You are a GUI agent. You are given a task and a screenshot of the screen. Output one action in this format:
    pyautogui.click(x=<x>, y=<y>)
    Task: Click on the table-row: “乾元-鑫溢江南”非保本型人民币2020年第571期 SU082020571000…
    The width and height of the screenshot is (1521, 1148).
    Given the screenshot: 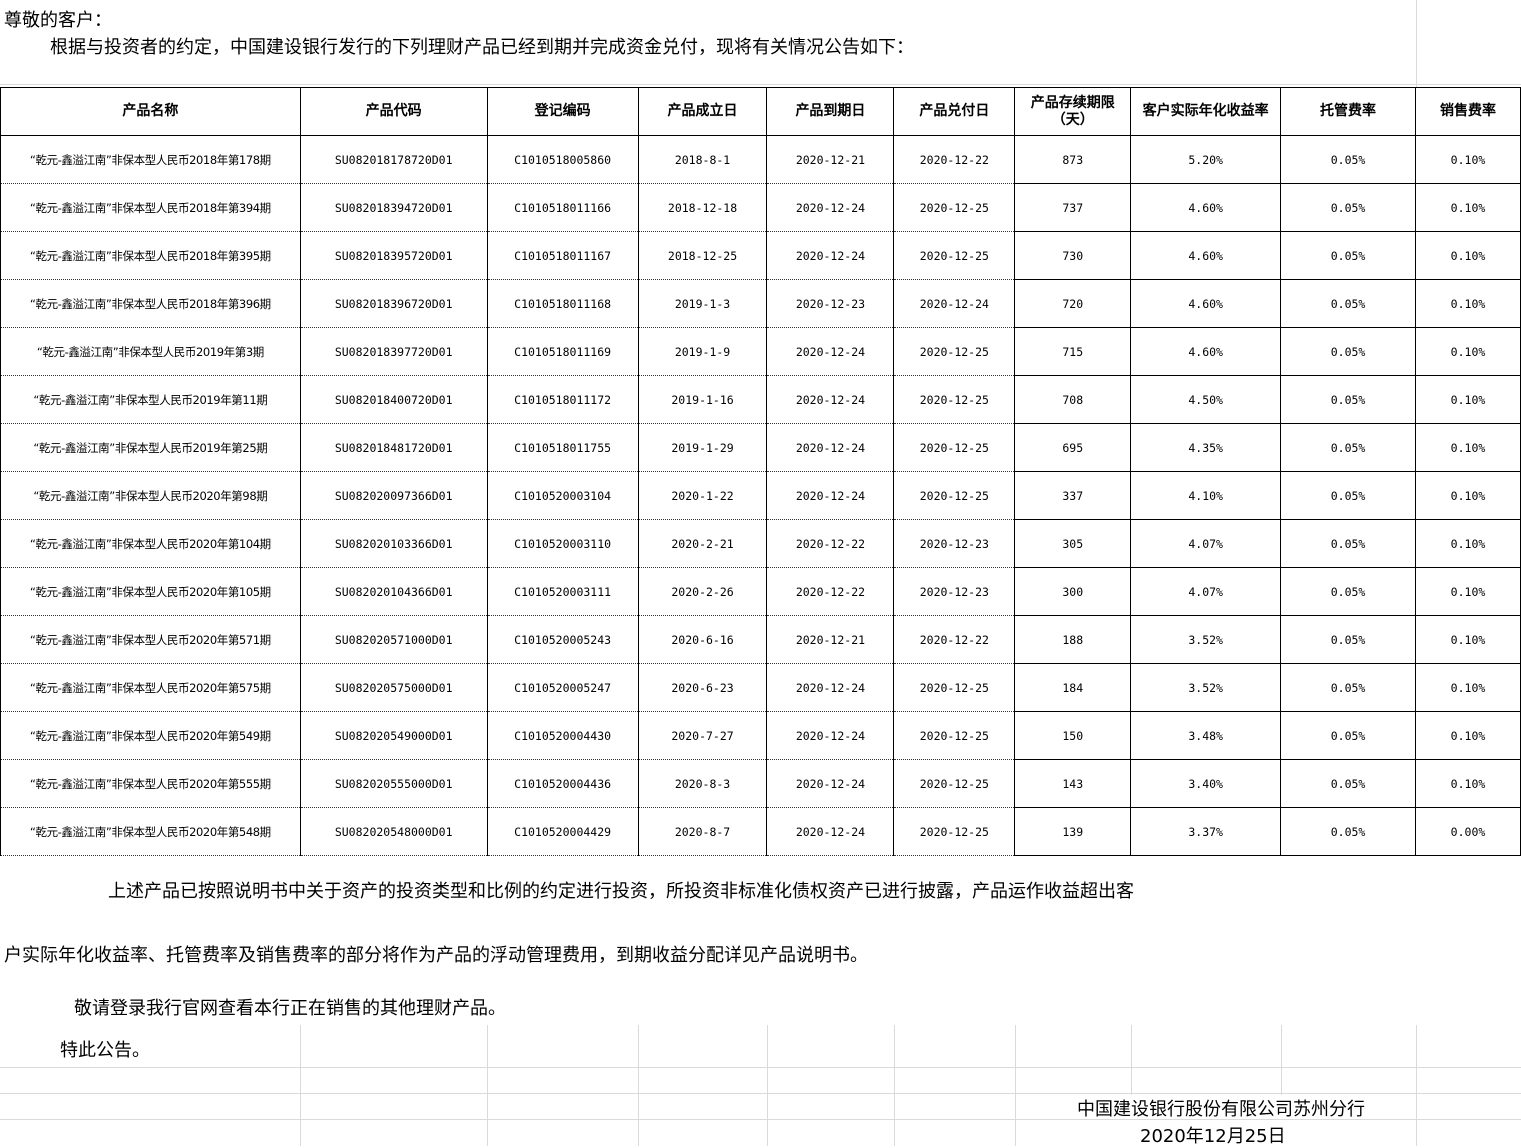 What is the action you would take?
    pyautogui.click(x=760, y=639)
    